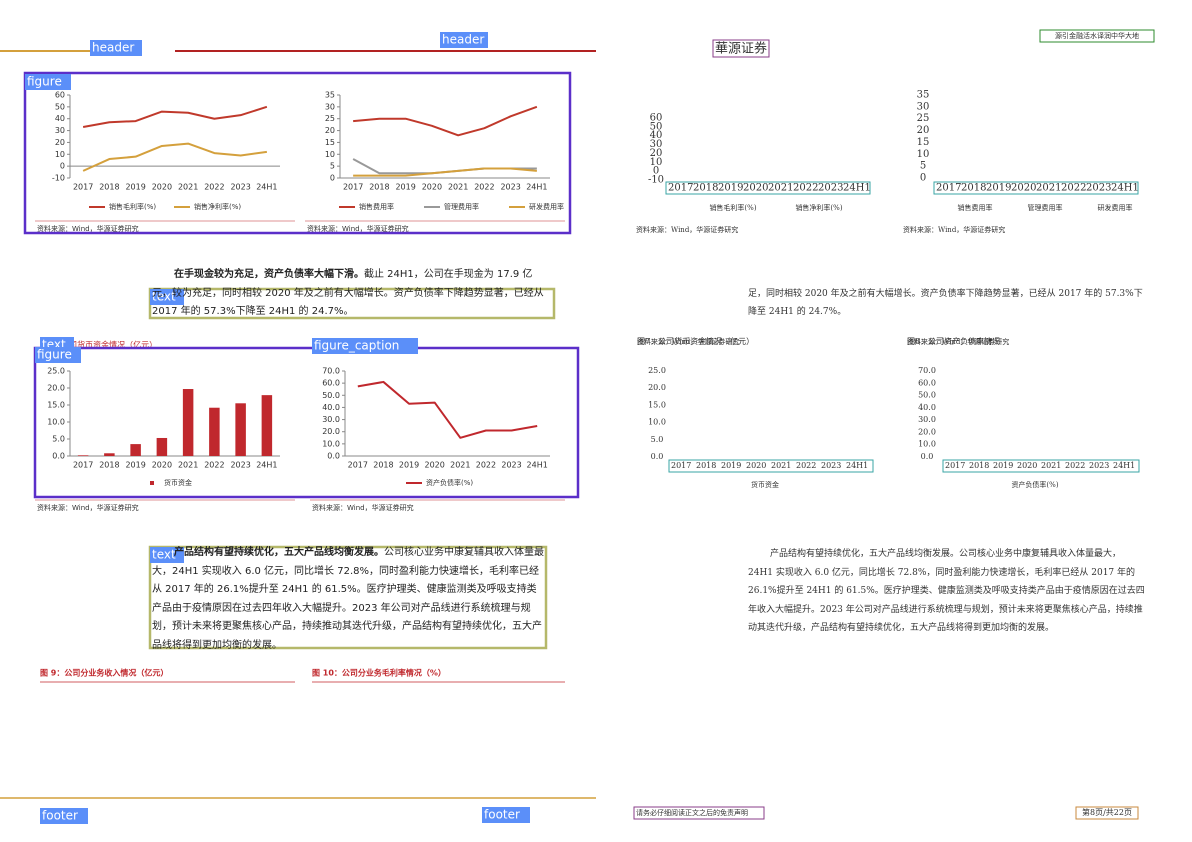 This screenshot has height=842, width=1192. Describe the element at coordinates (132, 206) in the screenshot. I see `legend-label: 销售毛利率(%)` at that location.